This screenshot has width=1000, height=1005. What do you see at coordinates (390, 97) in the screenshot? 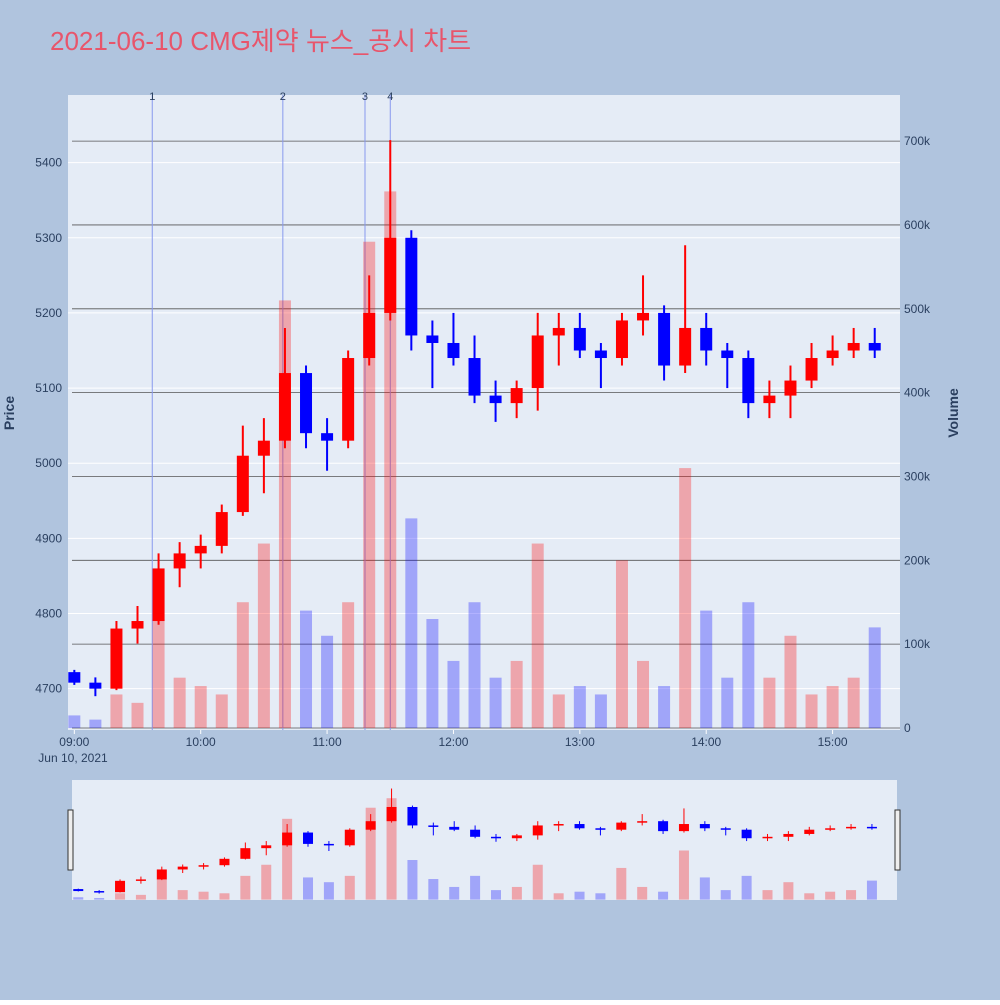
I see `news-label: 4` at bounding box center [390, 97].